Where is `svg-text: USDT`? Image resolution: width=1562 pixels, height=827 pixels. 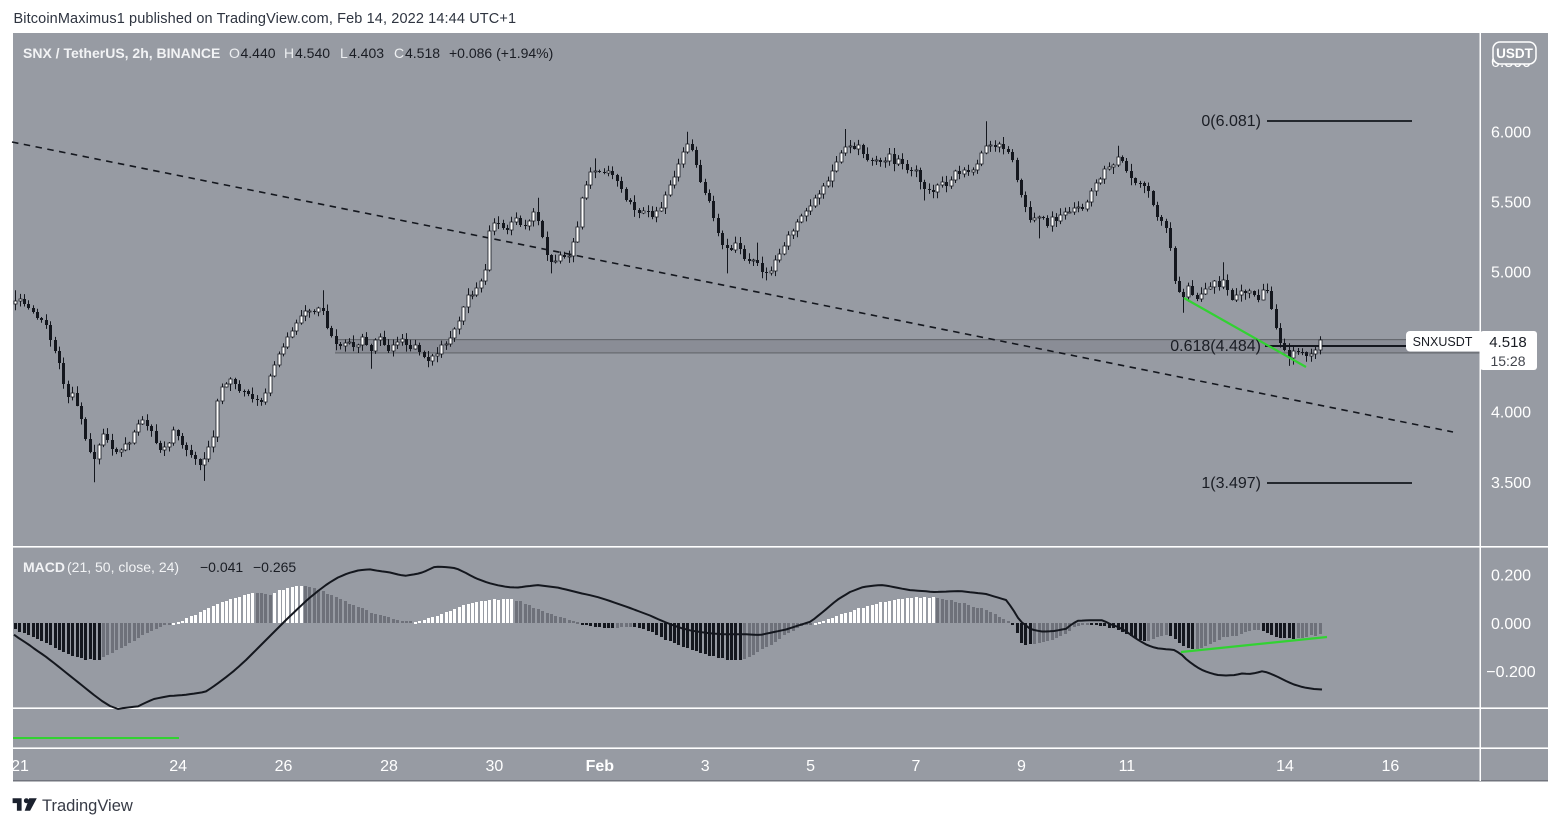 svg-text: USDT is located at coordinates (1515, 53).